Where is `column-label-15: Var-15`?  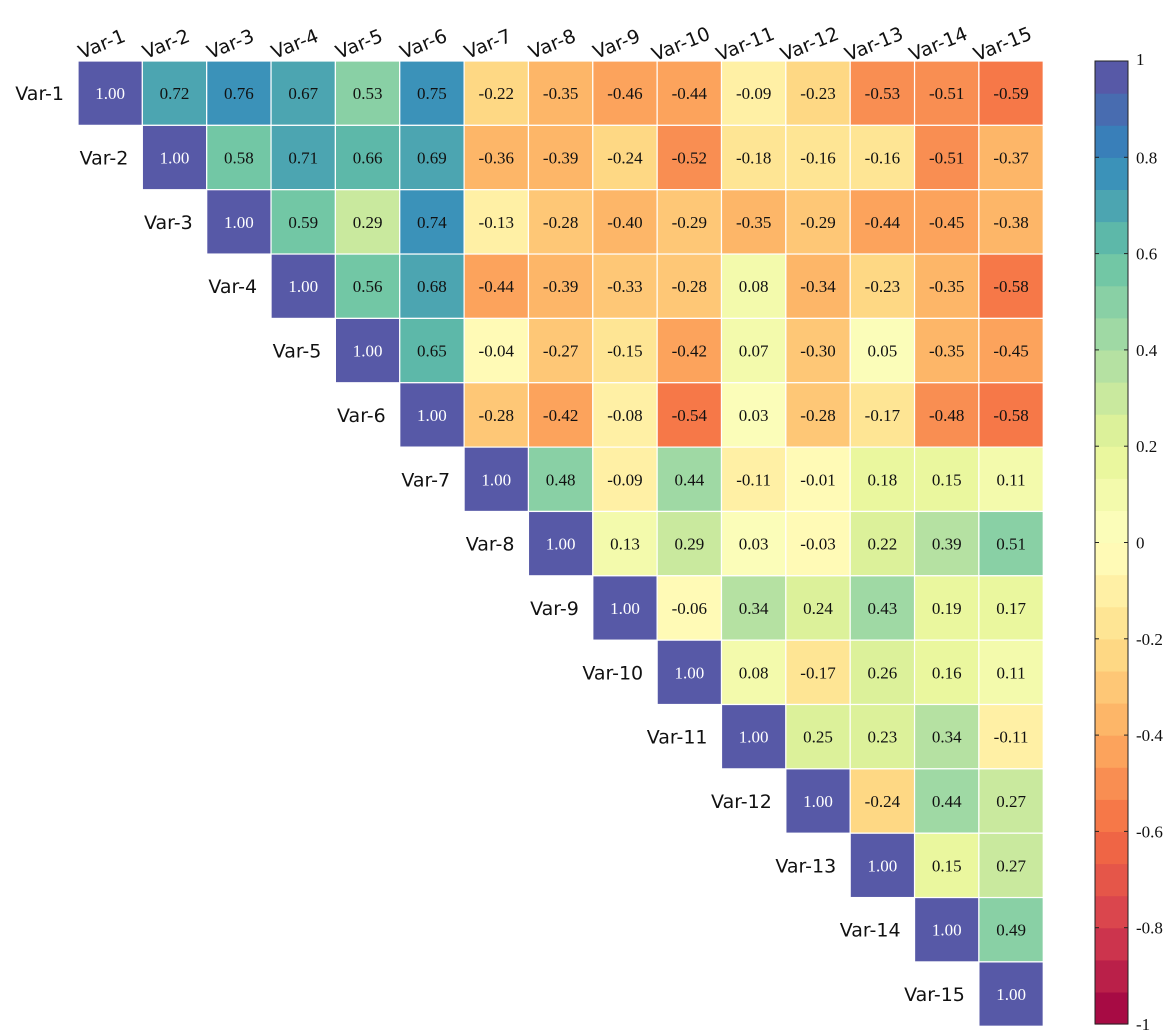 column-label-15: Var-15 is located at coordinates (1003, 44).